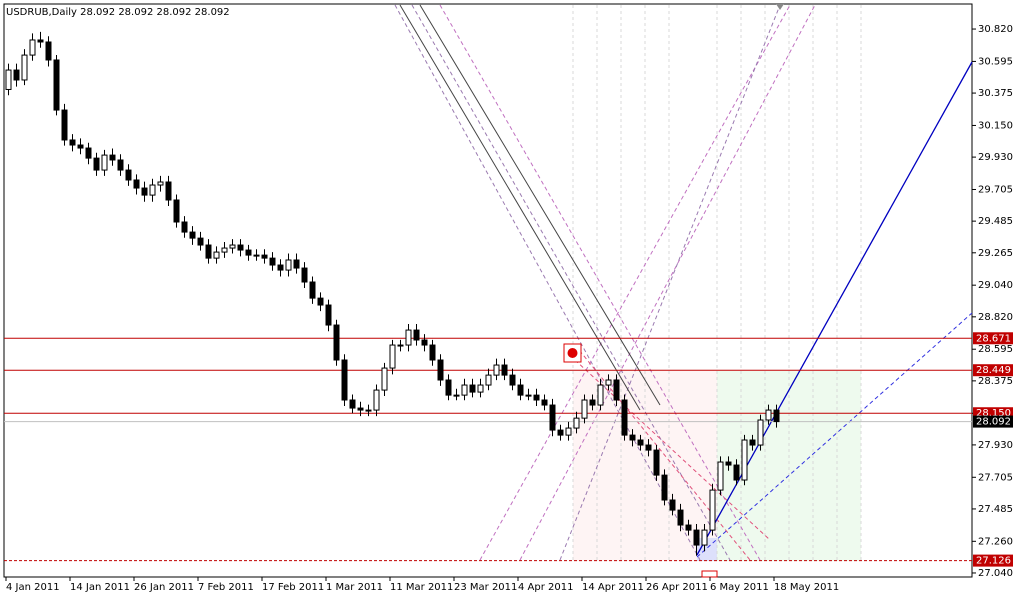 This screenshot has width=1016, height=596. I want to click on level-label: 28.671, so click(993, 338).